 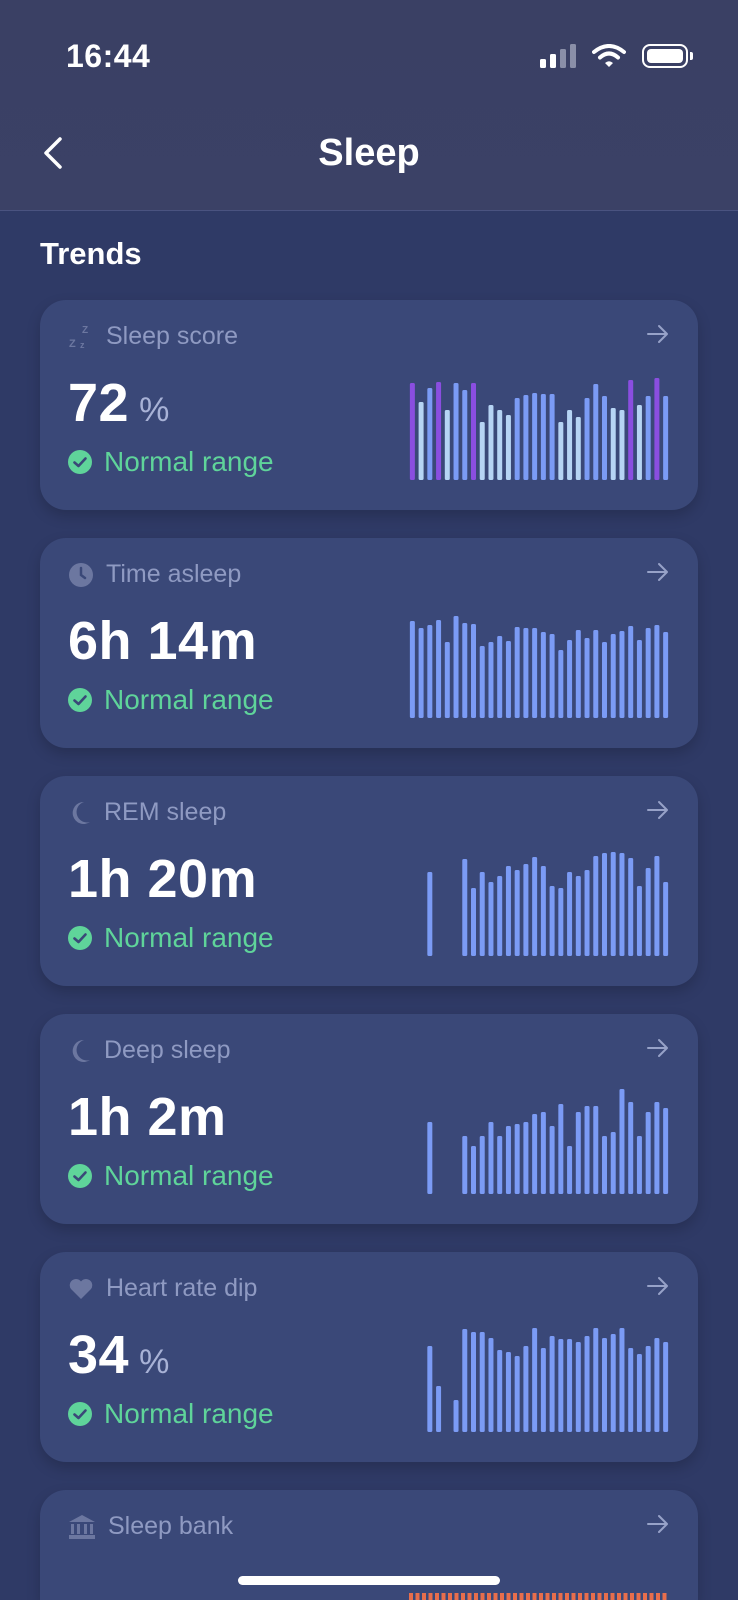 I want to click on value-number: 1h 20m, so click(x=163, y=879).